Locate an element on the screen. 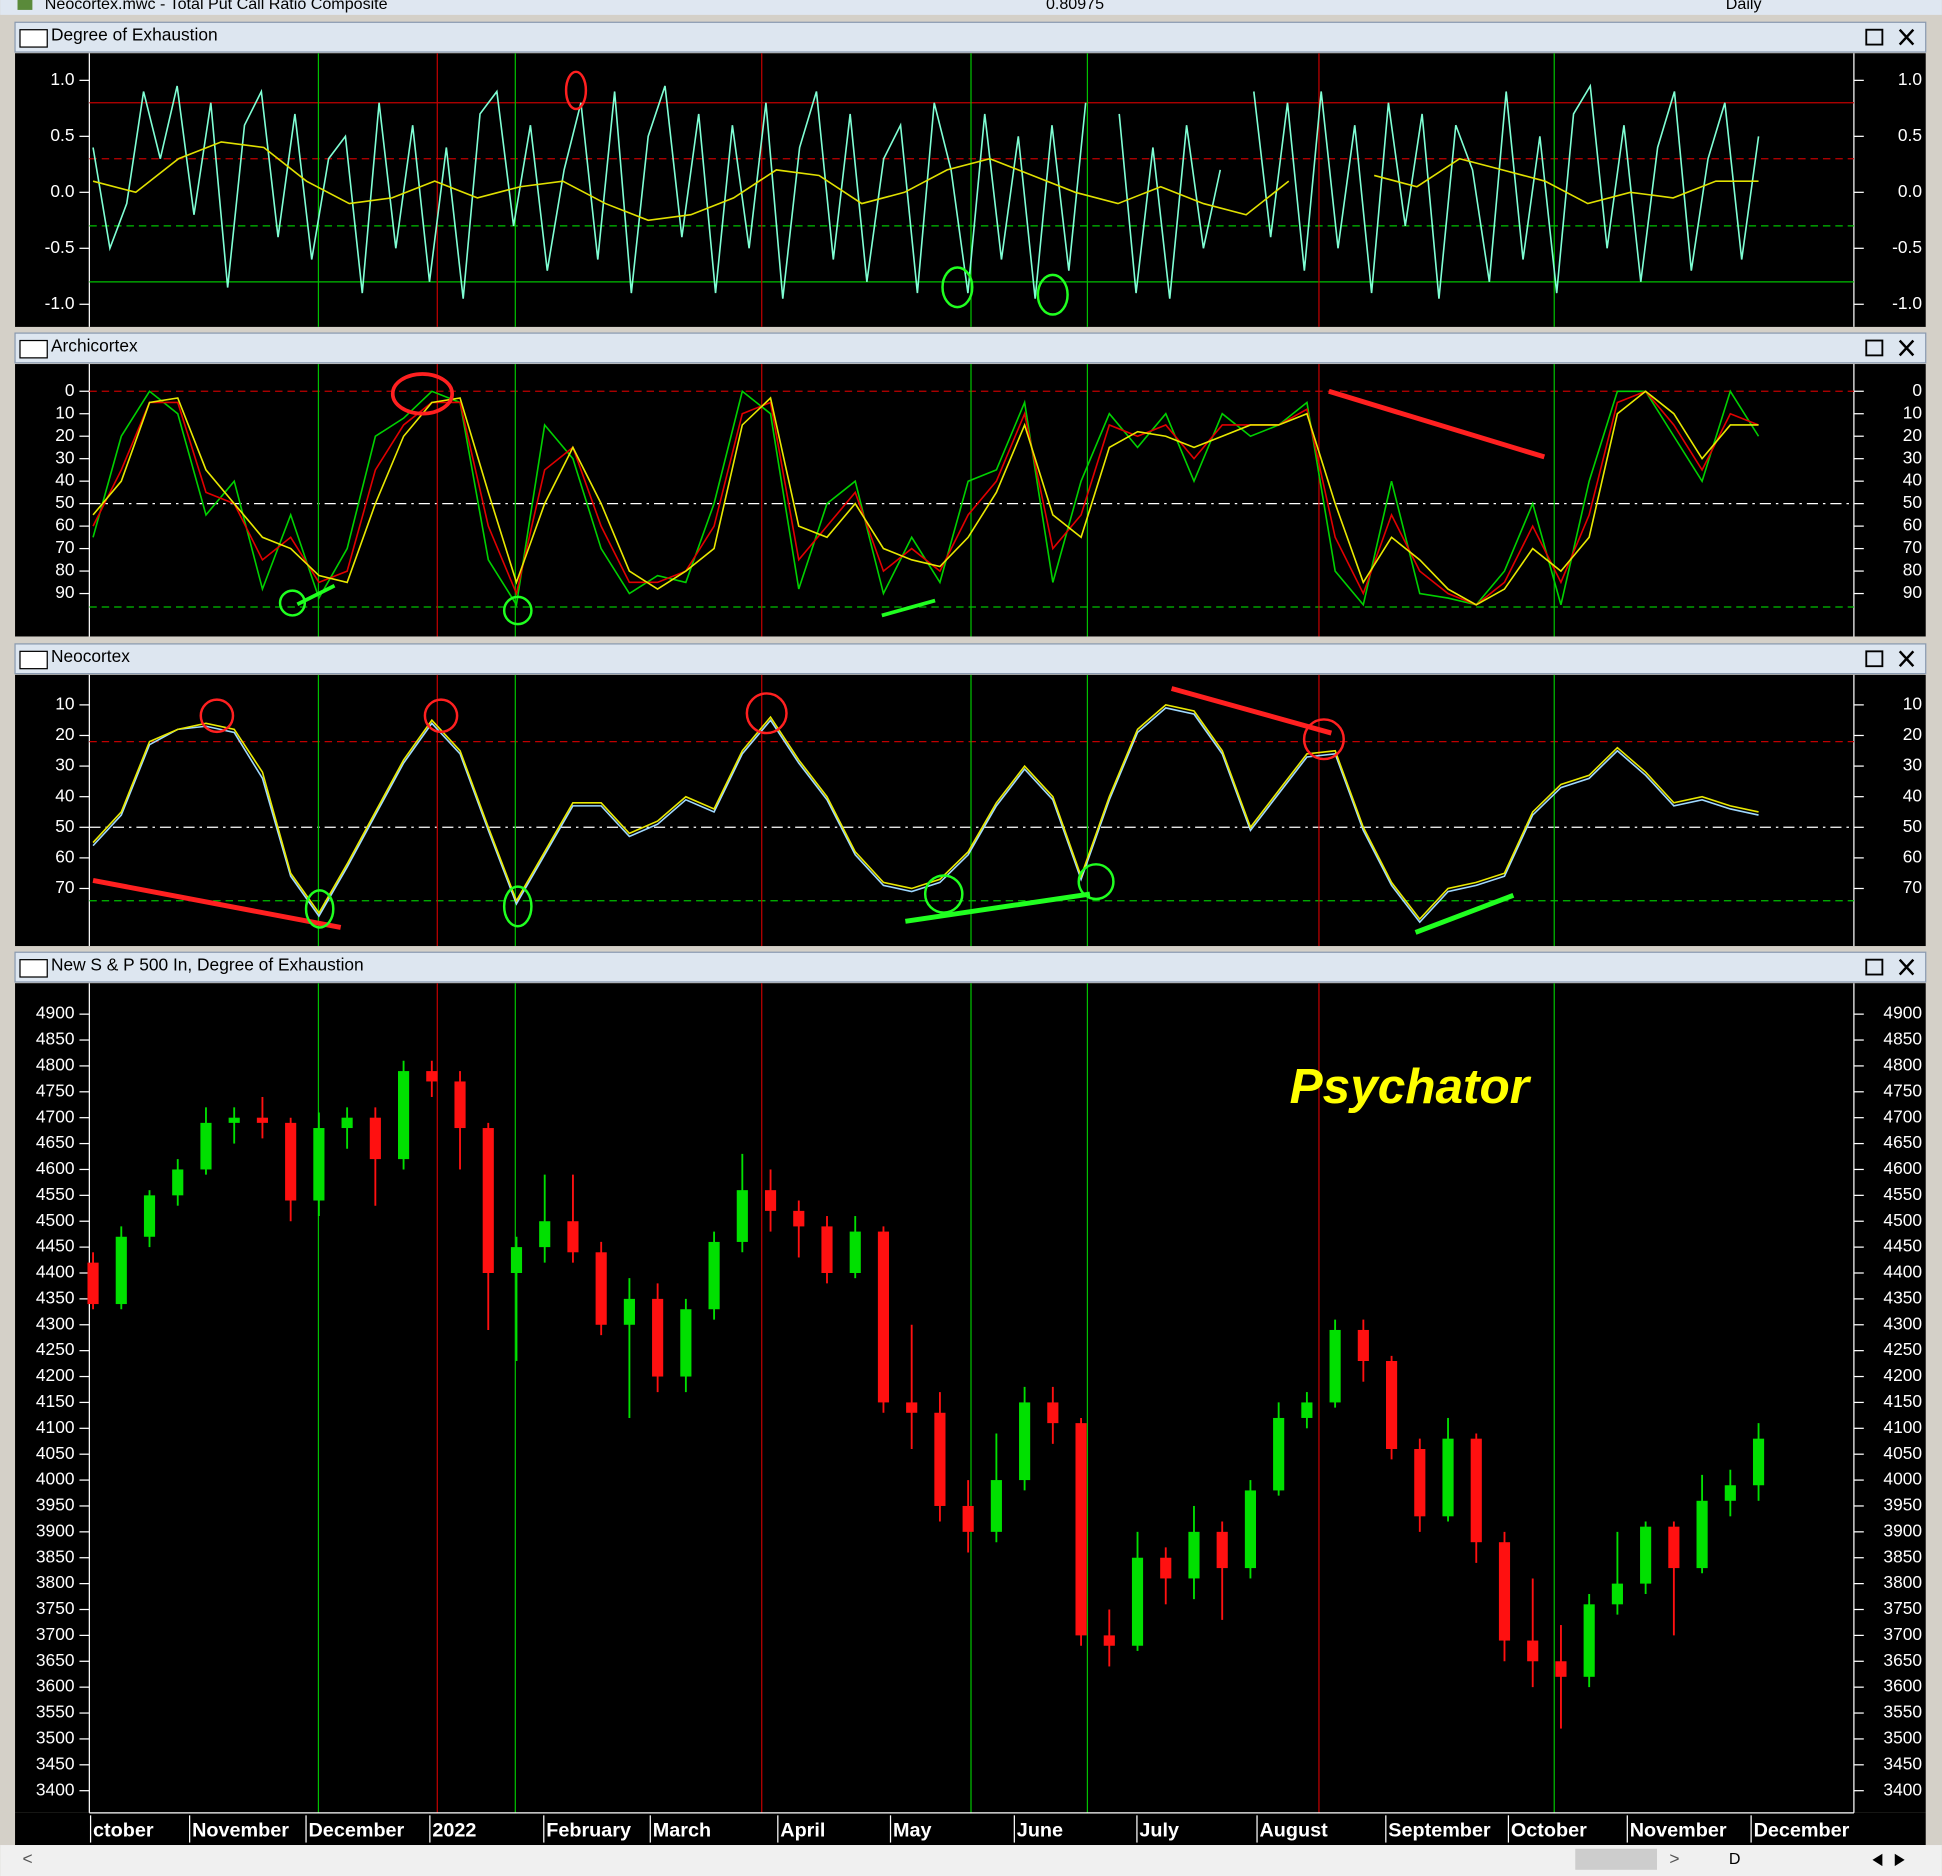  y-tick-label-right: 4750 is located at coordinates (1902, 1090).